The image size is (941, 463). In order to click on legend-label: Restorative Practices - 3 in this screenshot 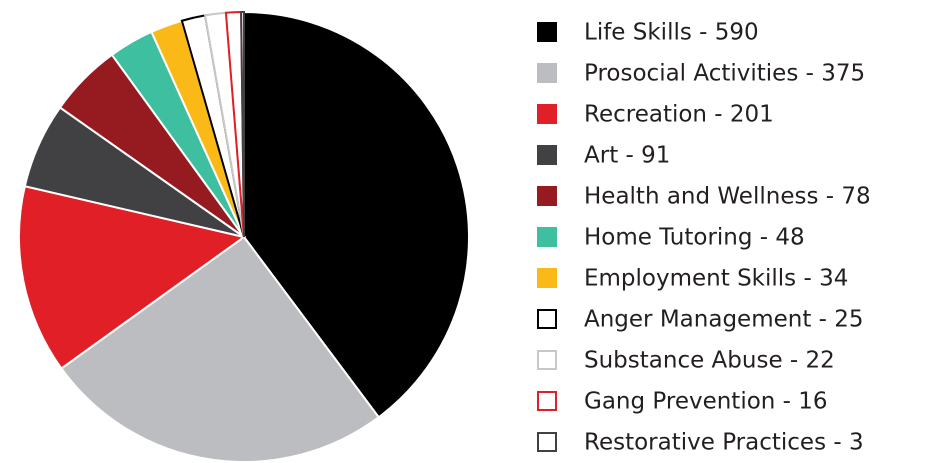, I will do `click(724, 443)`.